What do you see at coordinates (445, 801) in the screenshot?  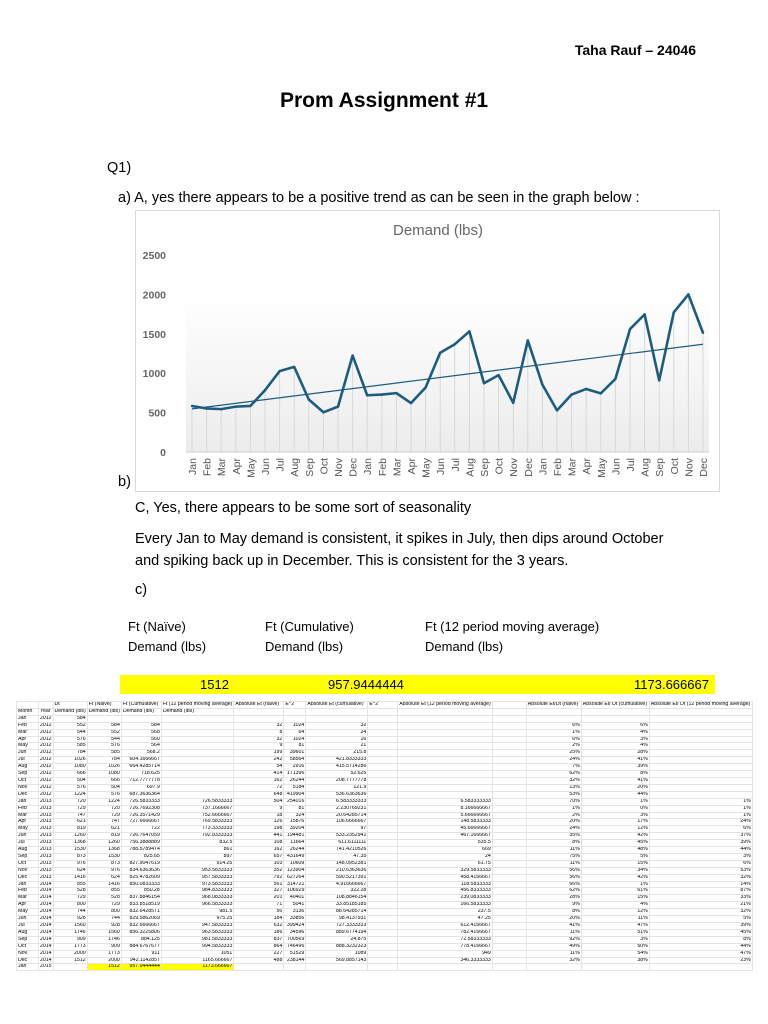 I see `table-cell: 6.583333333` at bounding box center [445, 801].